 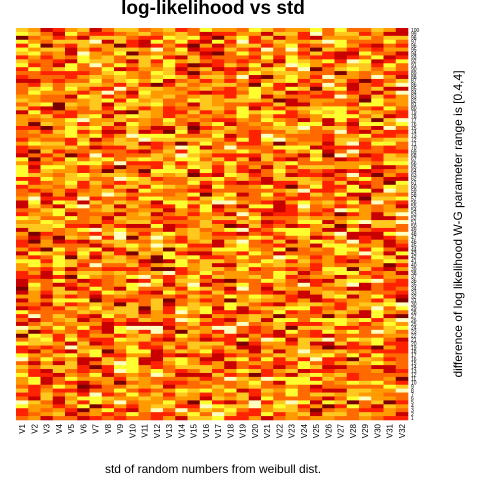 What do you see at coordinates (157, 430) in the screenshot?
I see `x-tick-label: V12` at bounding box center [157, 430].